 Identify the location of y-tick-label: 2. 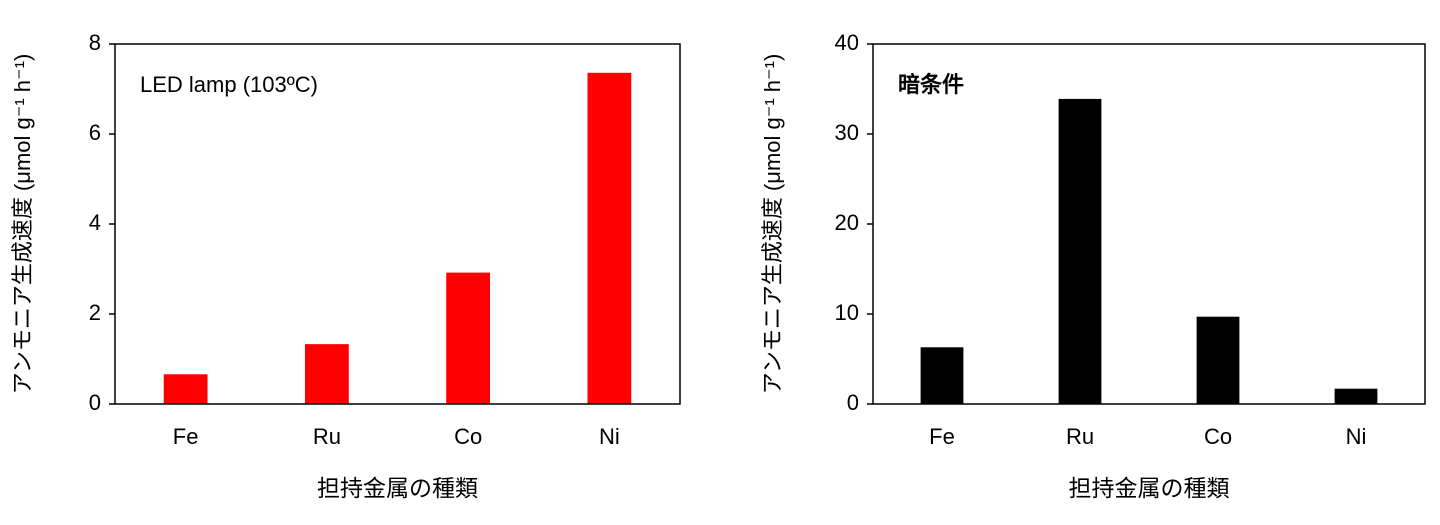
(95, 312).